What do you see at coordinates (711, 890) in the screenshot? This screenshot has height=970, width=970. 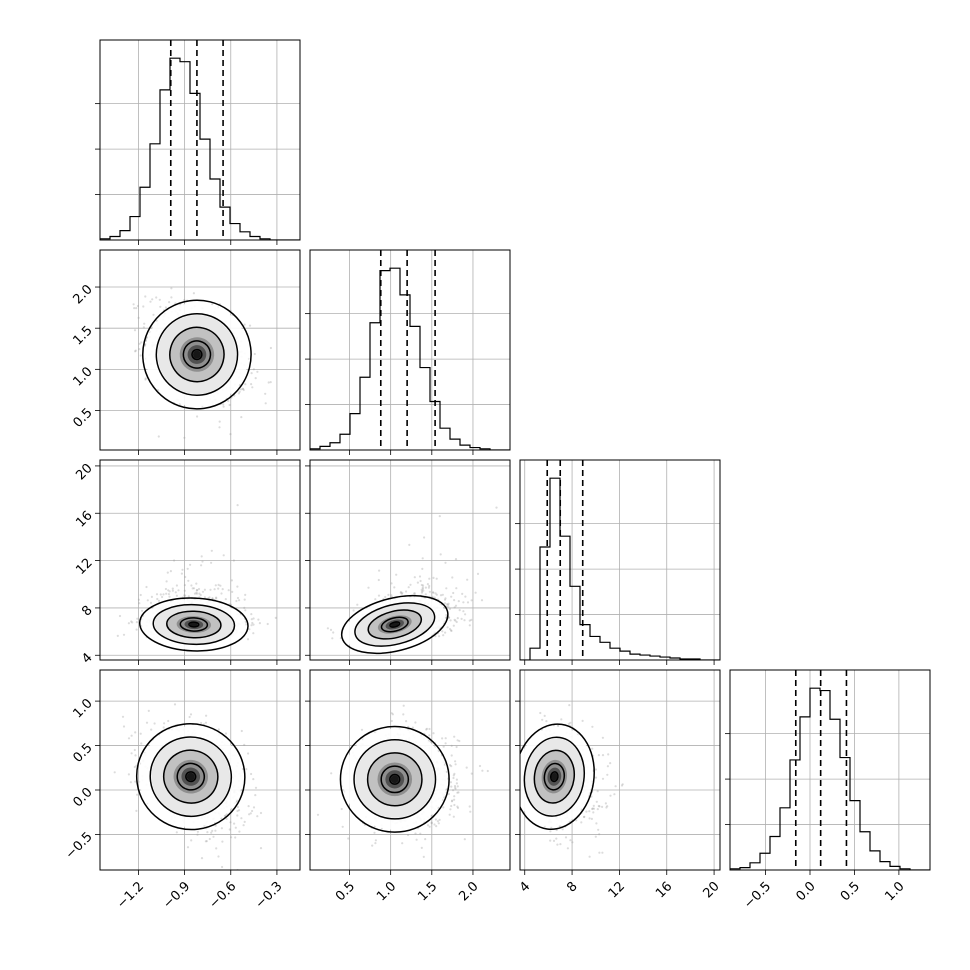 I see `x-tick-label: 20` at bounding box center [711, 890].